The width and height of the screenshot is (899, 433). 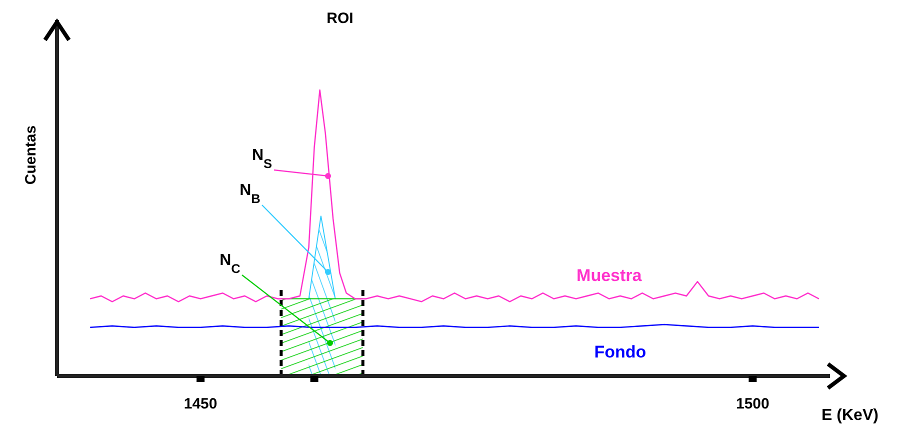 What do you see at coordinates (753, 404) in the screenshot?
I see `x-tick-label: 1500` at bounding box center [753, 404].